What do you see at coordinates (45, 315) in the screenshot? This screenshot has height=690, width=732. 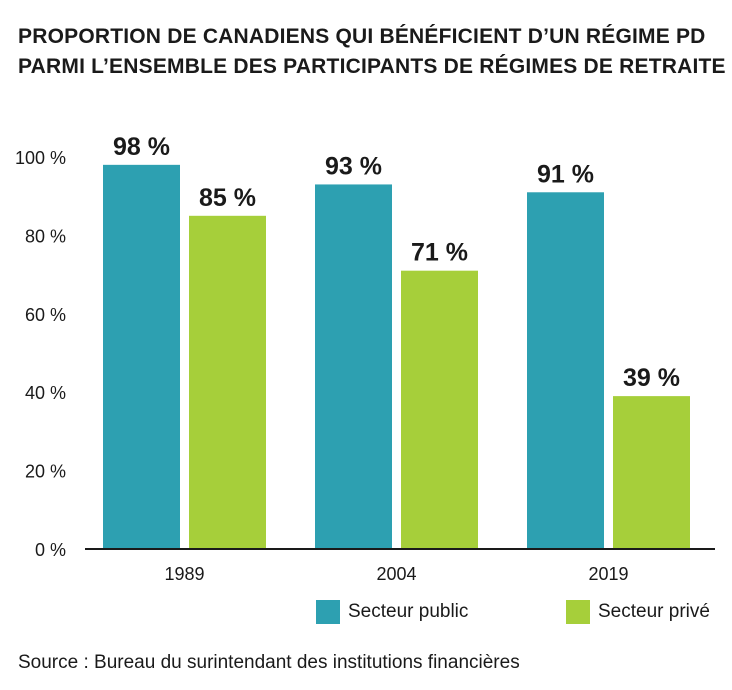 I see `y-tick-label: 60 %` at bounding box center [45, 315].